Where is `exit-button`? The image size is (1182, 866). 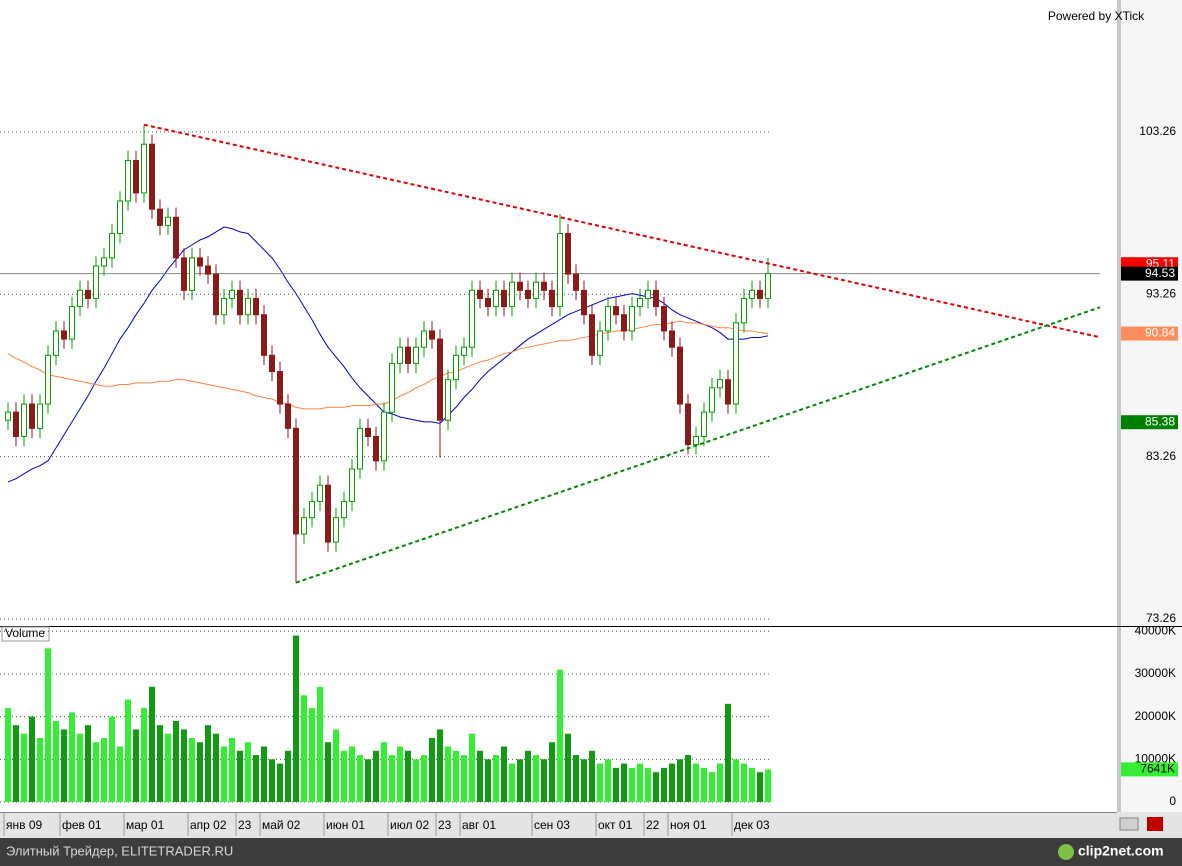 exit-button is located at coordinates (1155, 824).